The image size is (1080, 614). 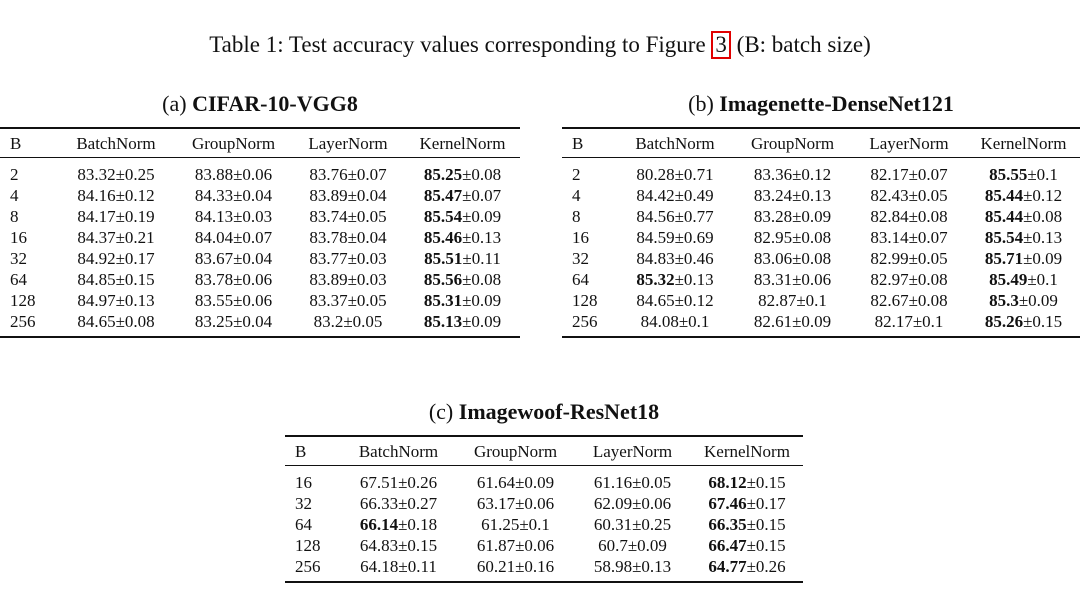 I want to click on accuracy-mean: 61.64, so click(x=496, y=482).